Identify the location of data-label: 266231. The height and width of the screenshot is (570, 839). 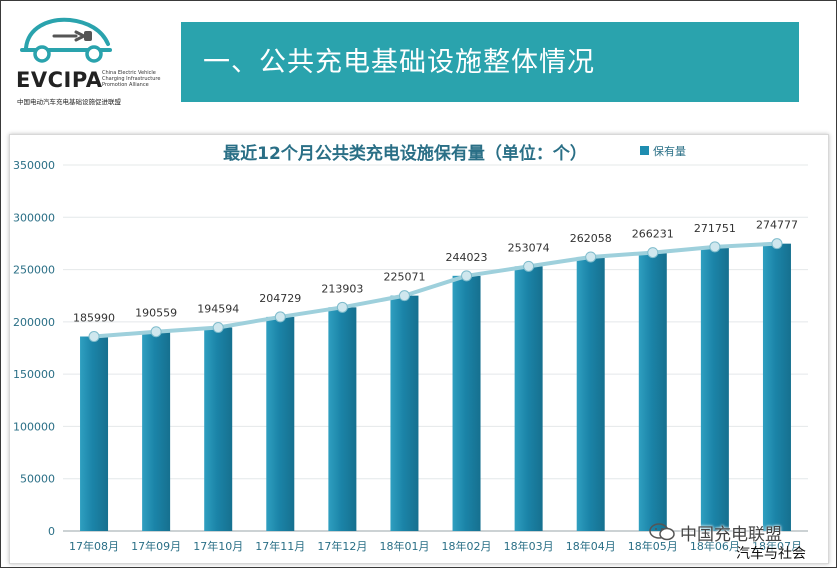
(653, 234).